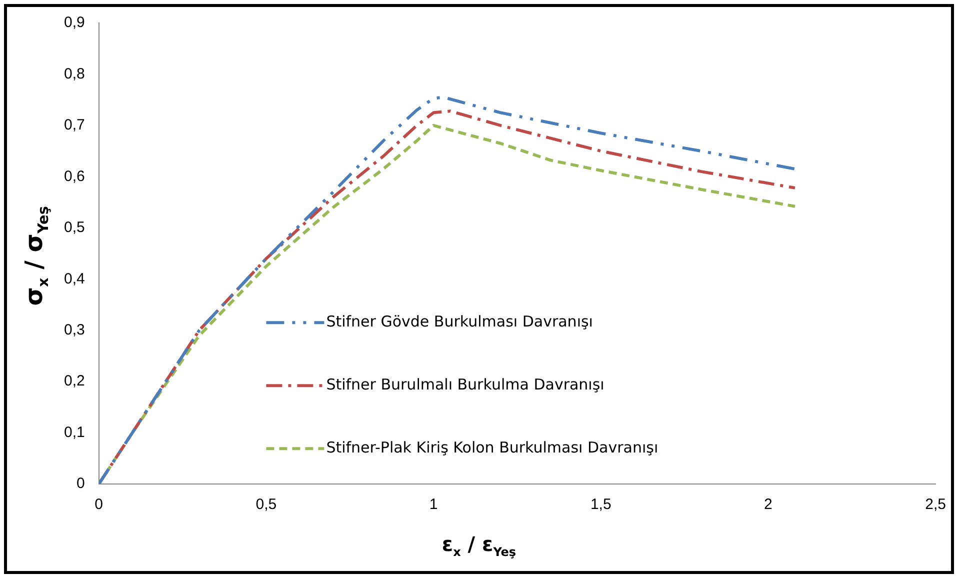 Image resolution: width=958 pixels, height=578 pixels. Describe the element at coordinates (459, 321) in the screenshot. I see `legend-label: Stifner Gövde Burkulması Davranışı` at that location.